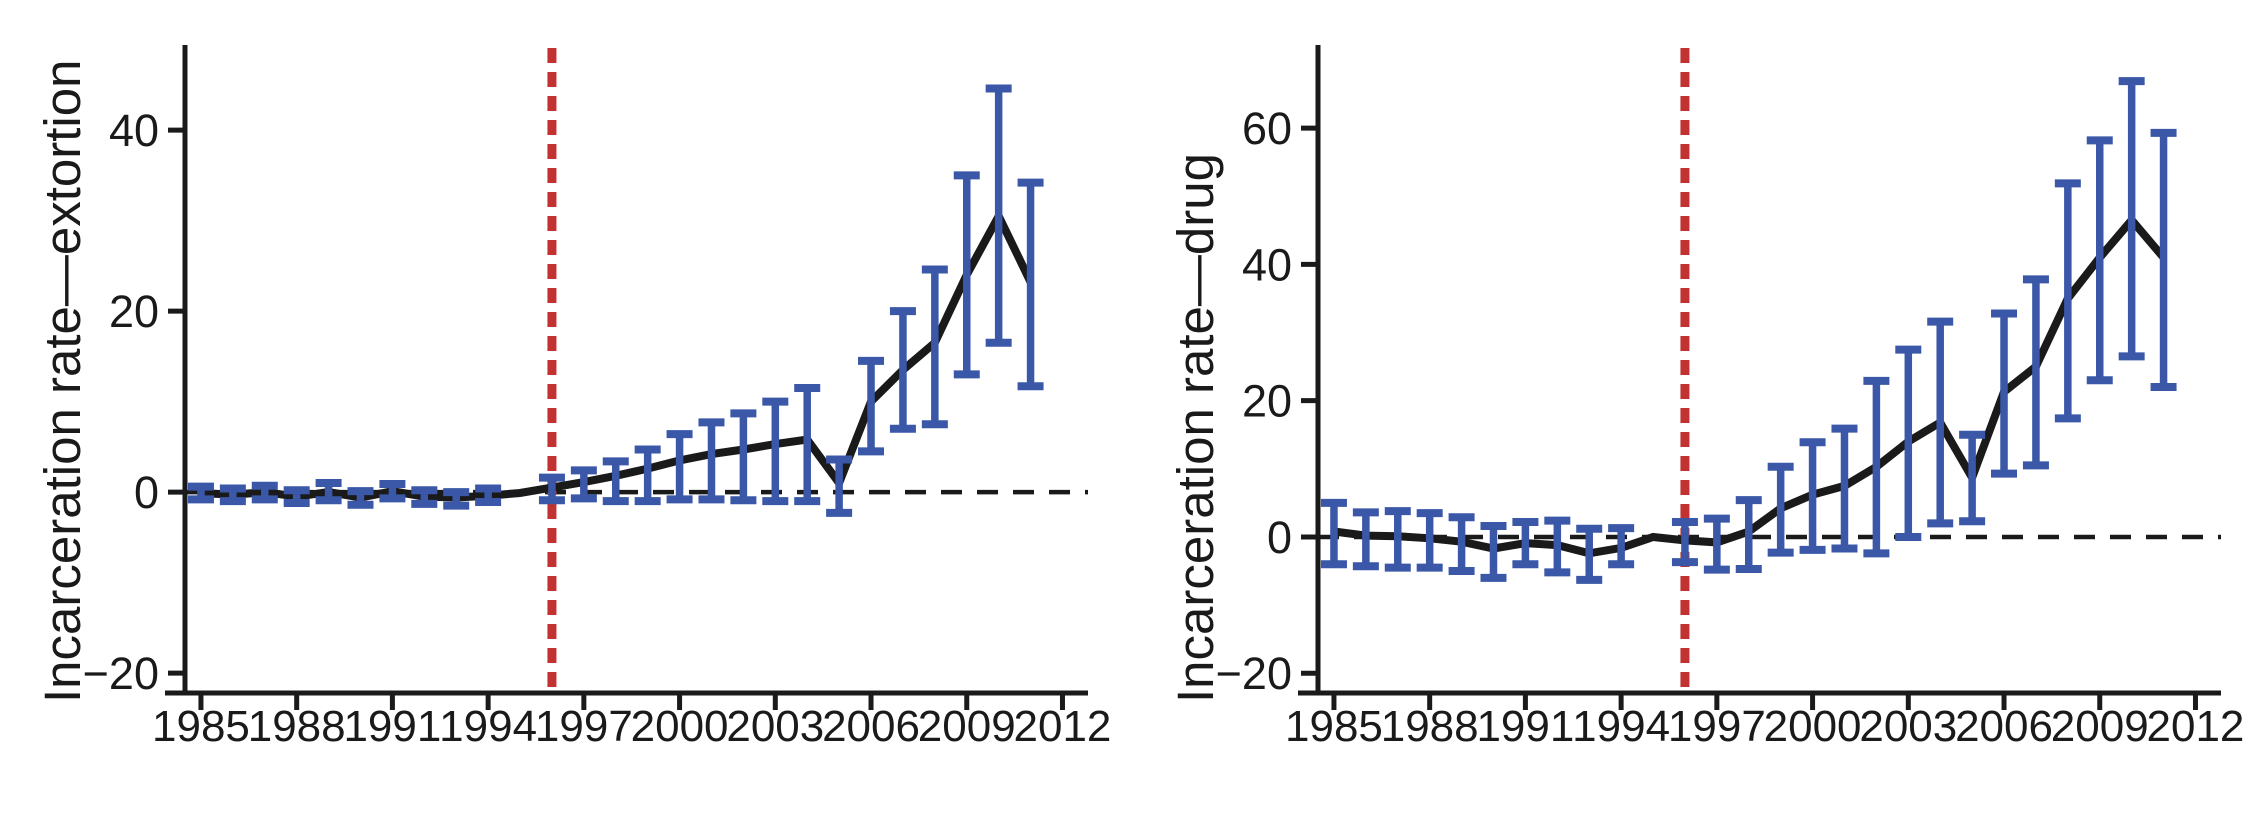 The height and width of the screenshot is (822, 2266). I want to click on y-tick-labels: −20 0 20 40, so click(121, 402).